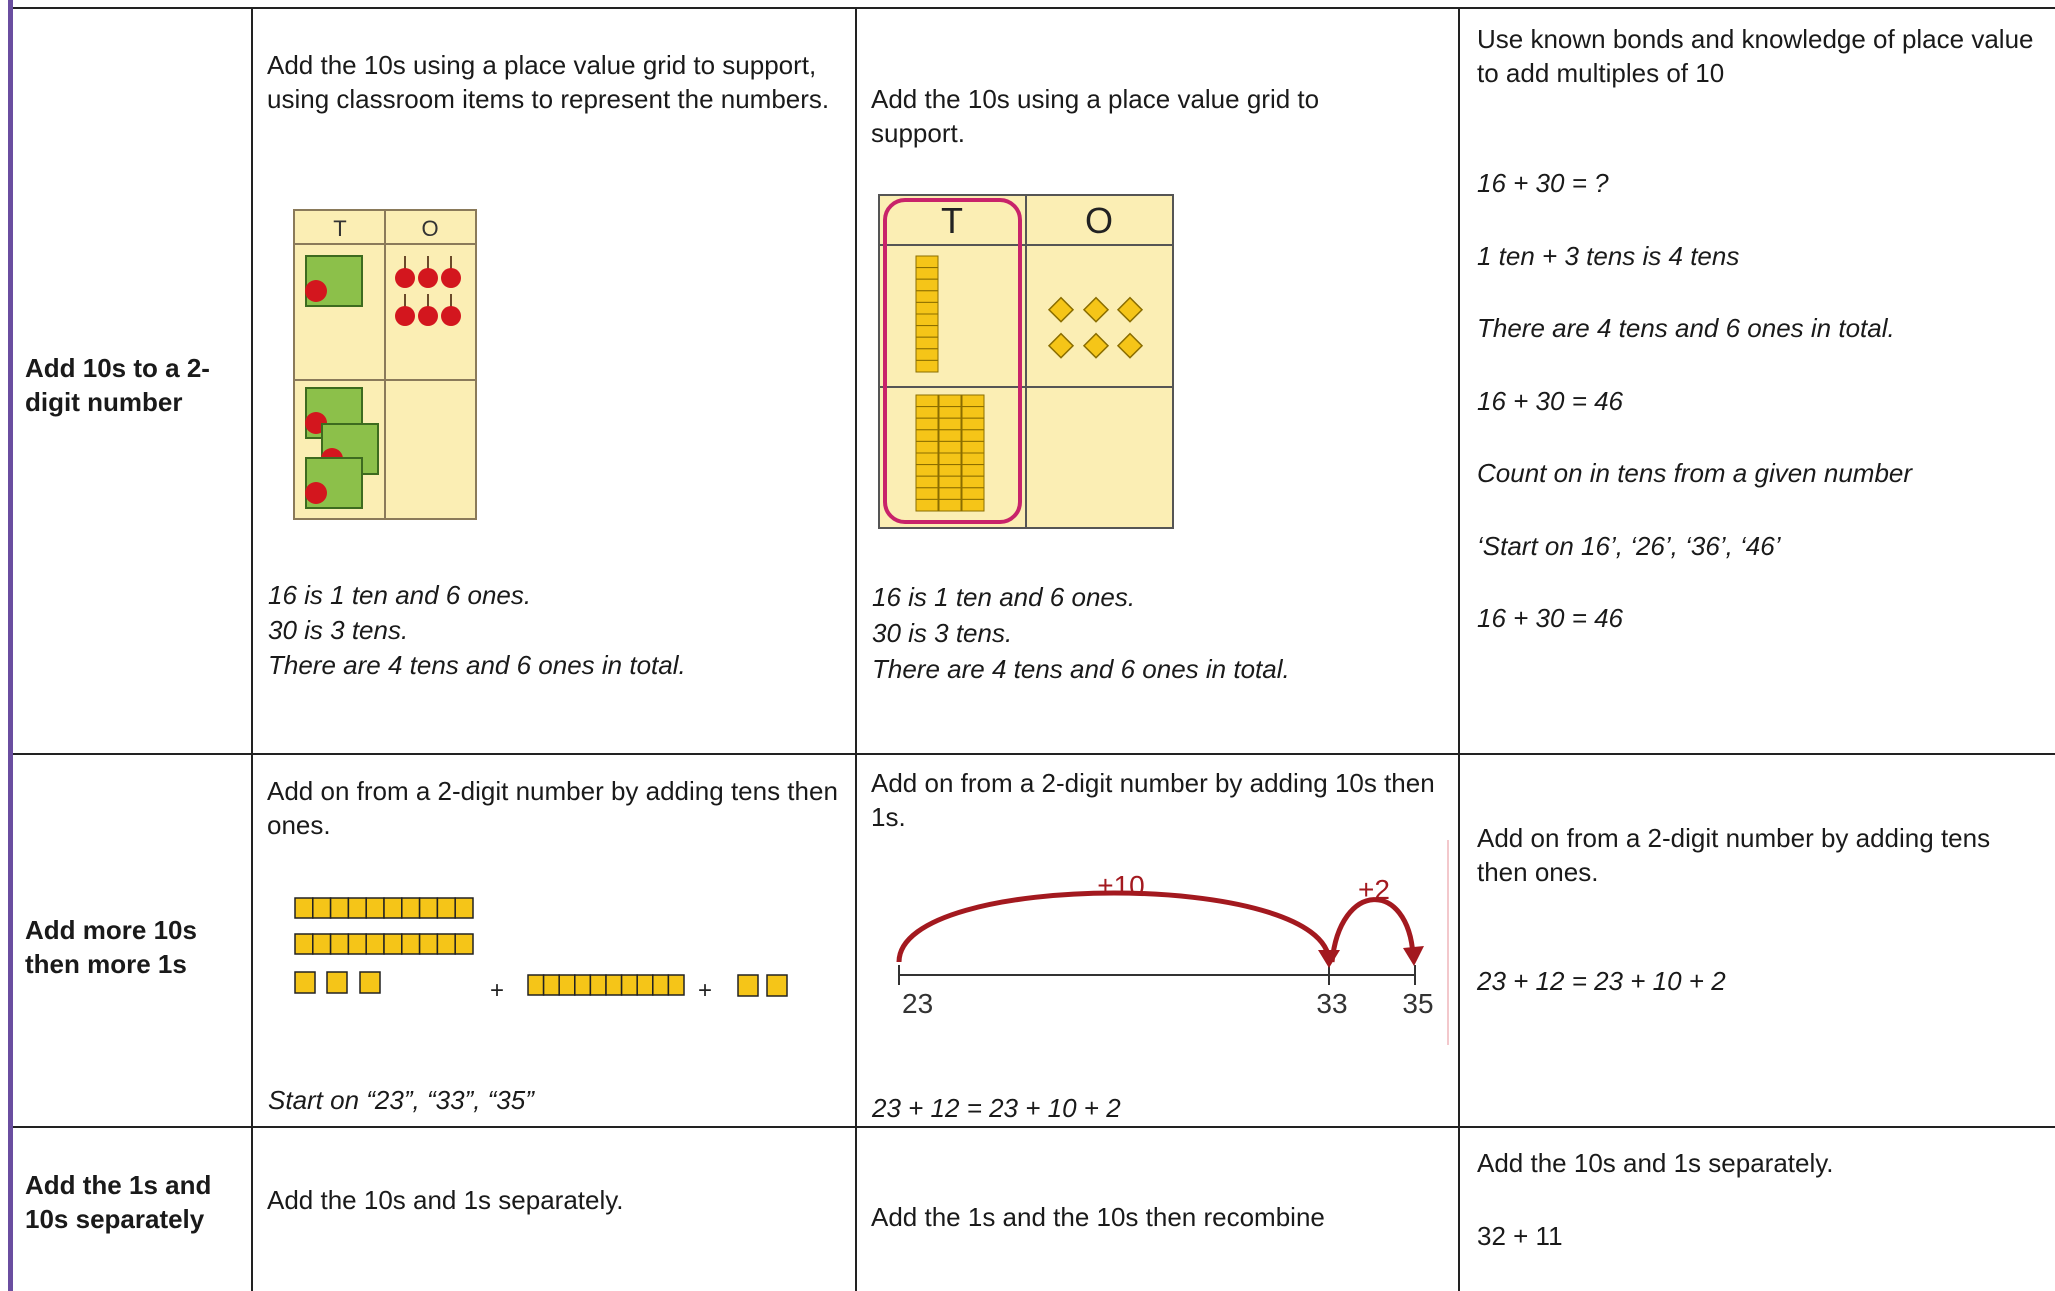 Image resolution: width=2055 pixels, height=1291 pixels. What do you see at coordinates (1520, 1236) in the screenshot?
I see `note-line: 32 + 11` at bounding box center [1520, 1236].